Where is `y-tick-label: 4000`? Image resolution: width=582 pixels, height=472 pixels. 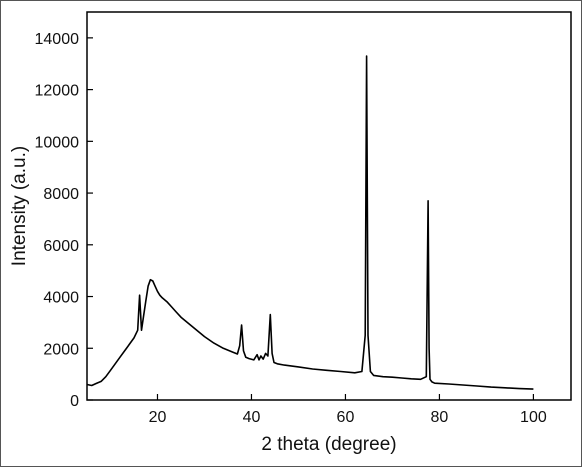 y-tick-label: 4000 is located at coordinates (61, 298).